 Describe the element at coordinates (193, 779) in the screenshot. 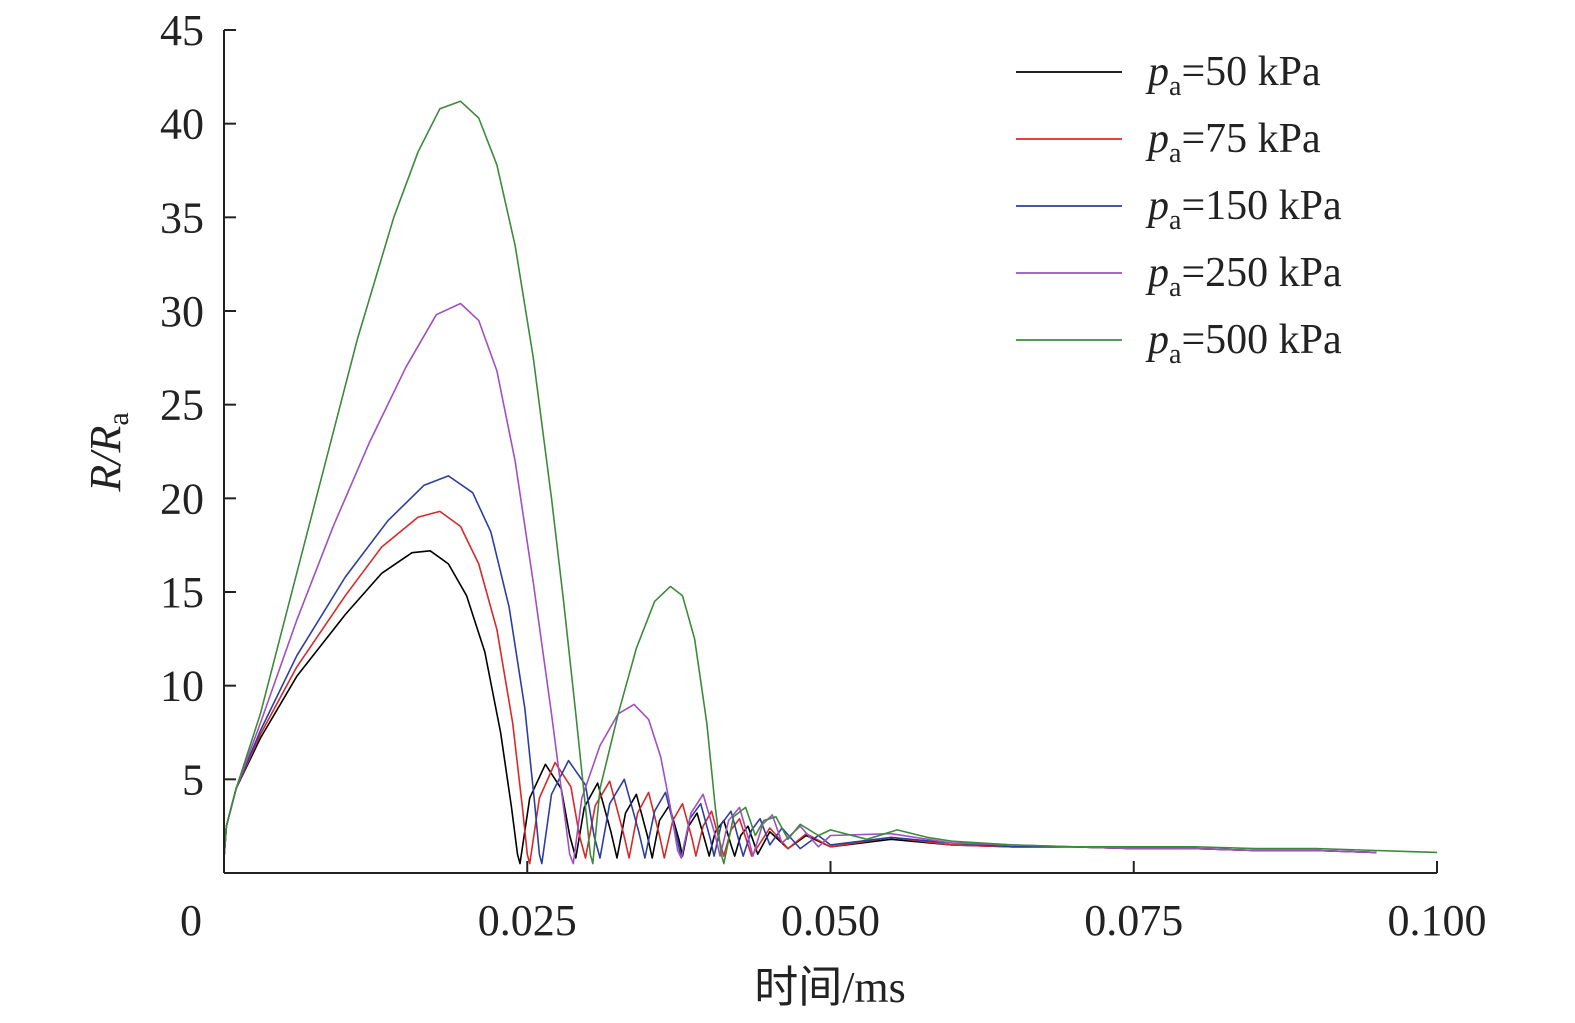

I see `y-tick-label: 5` at that location.